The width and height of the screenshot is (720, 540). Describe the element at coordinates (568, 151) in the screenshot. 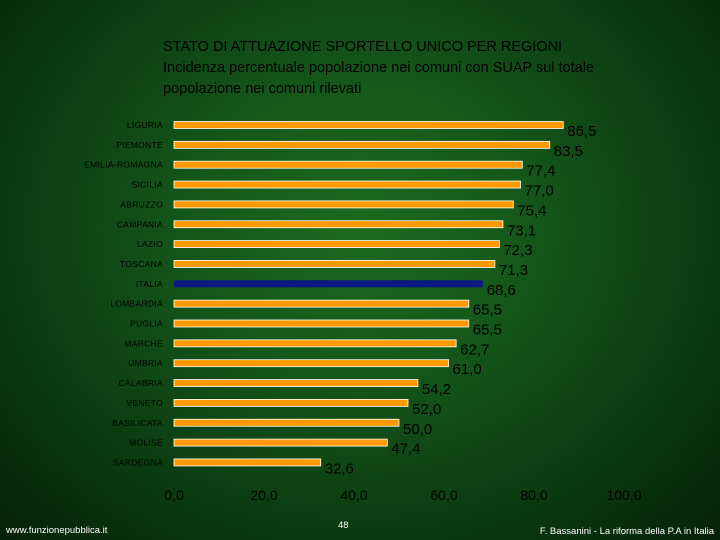

I see `value-label-piemonte: 83,5` at that location.